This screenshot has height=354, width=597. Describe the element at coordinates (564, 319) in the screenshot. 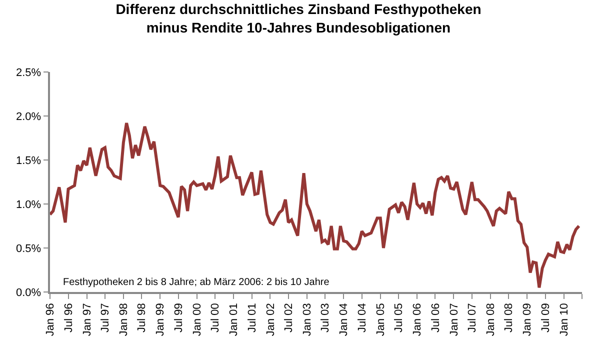

I see `x-tick-label: Jan 10` at that location.